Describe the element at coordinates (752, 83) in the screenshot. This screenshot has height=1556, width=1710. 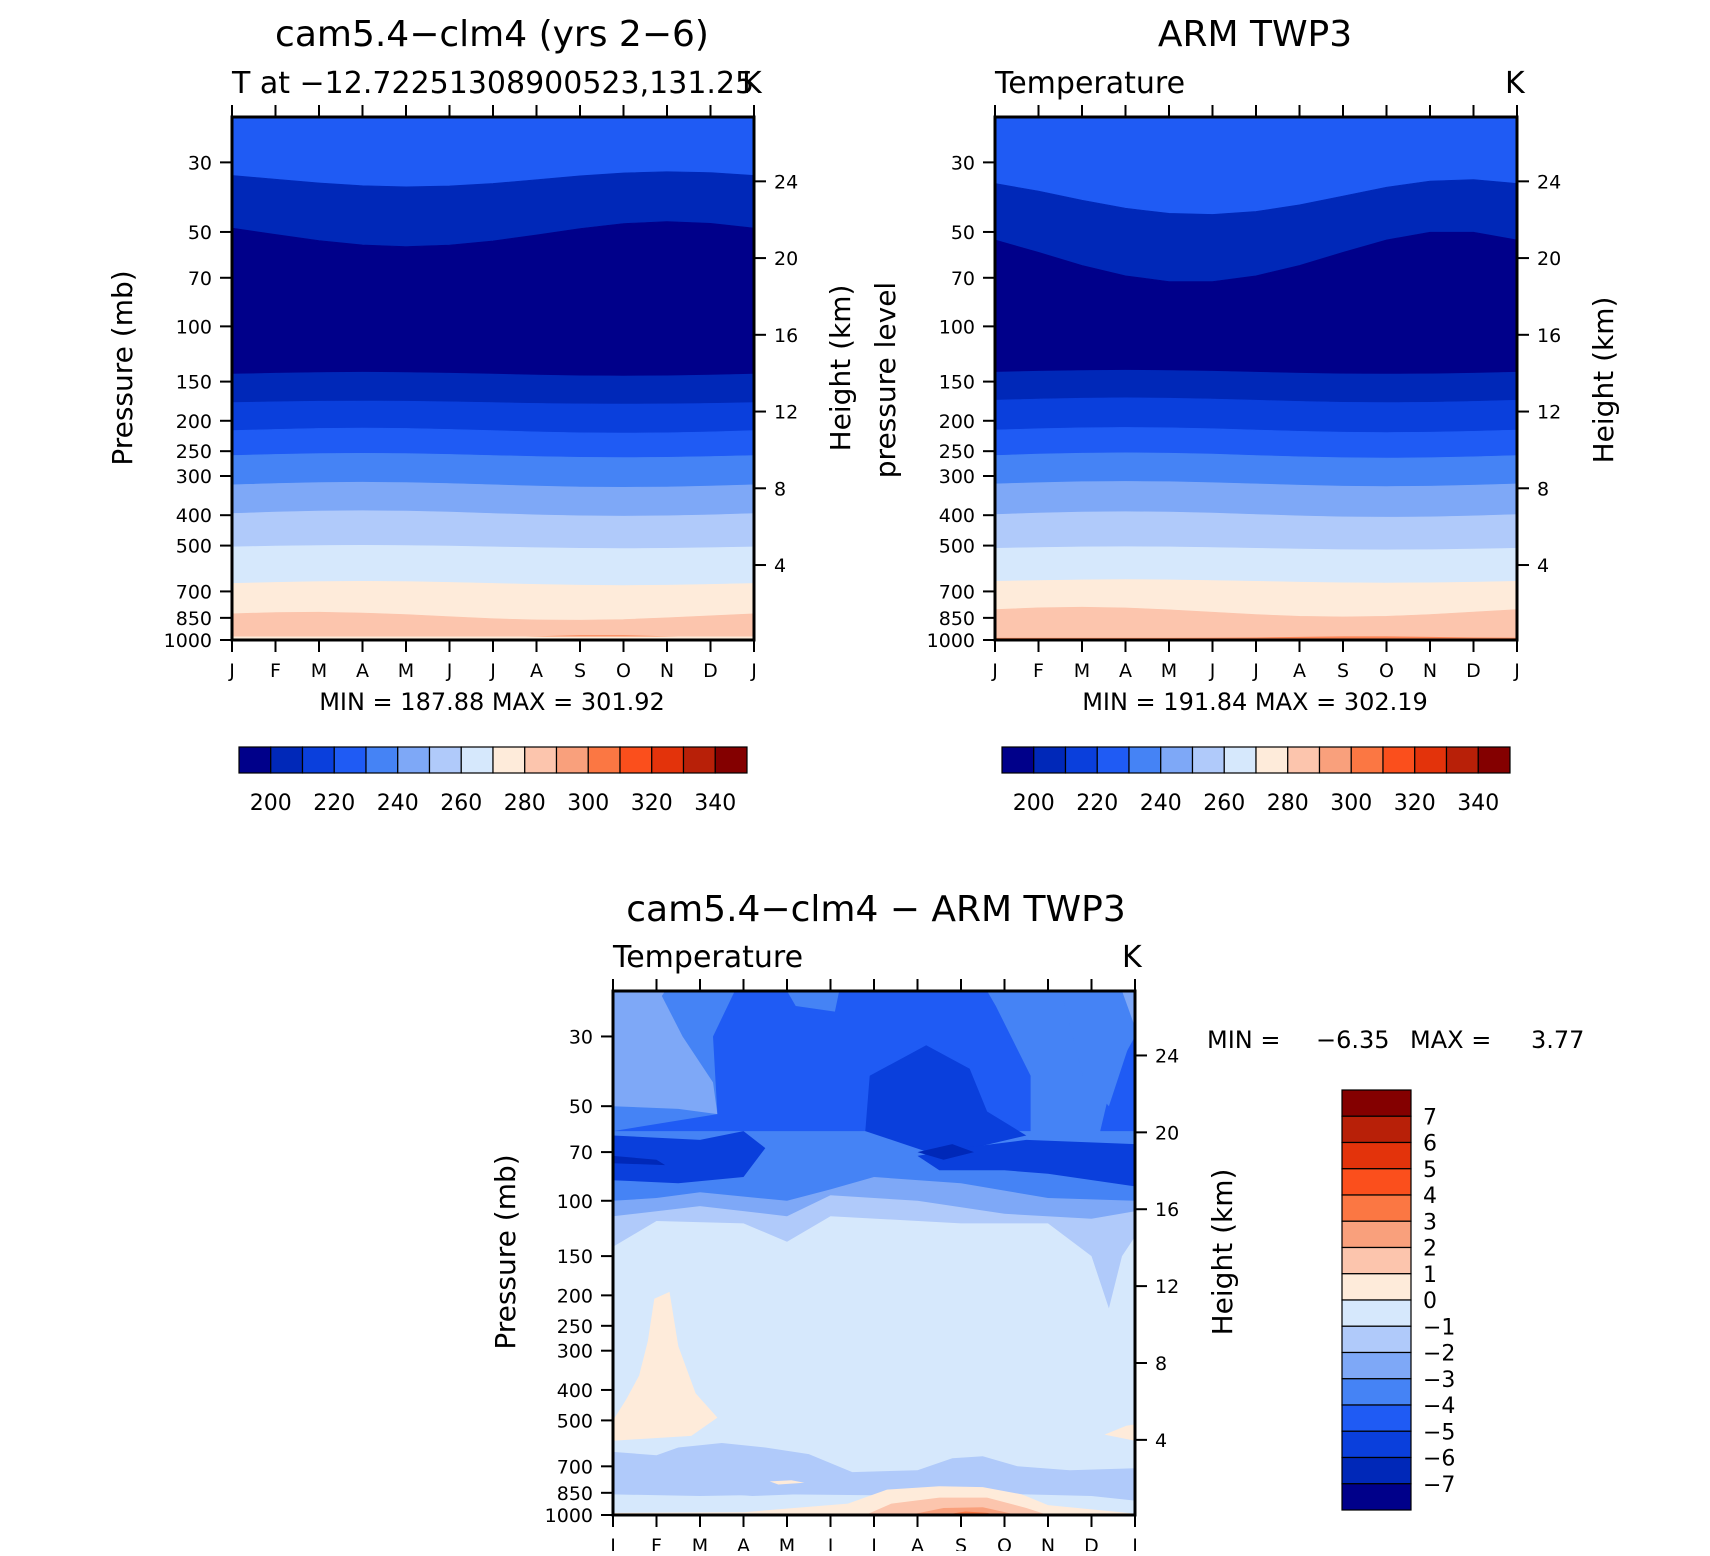
I see `panel-model-units: K` at that location.